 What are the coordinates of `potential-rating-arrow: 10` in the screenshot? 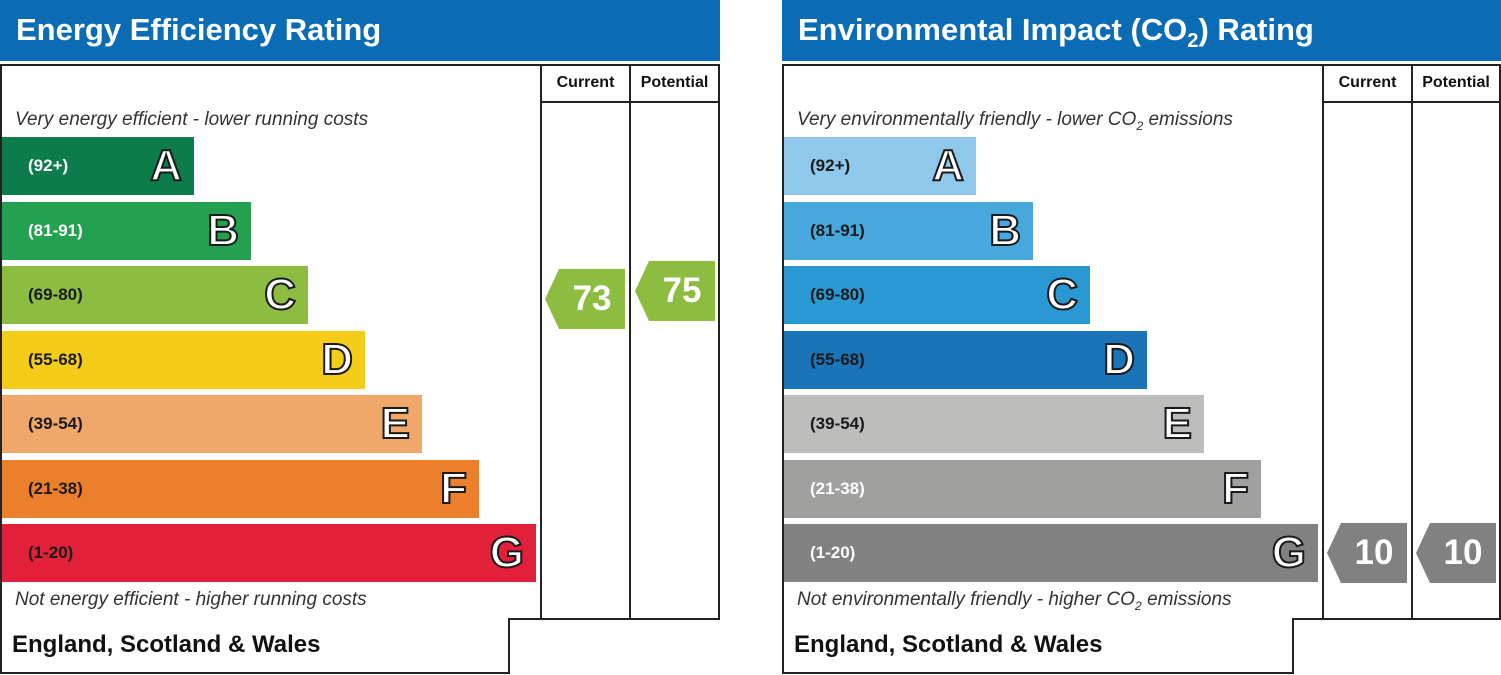 It's located at (1456, 553).